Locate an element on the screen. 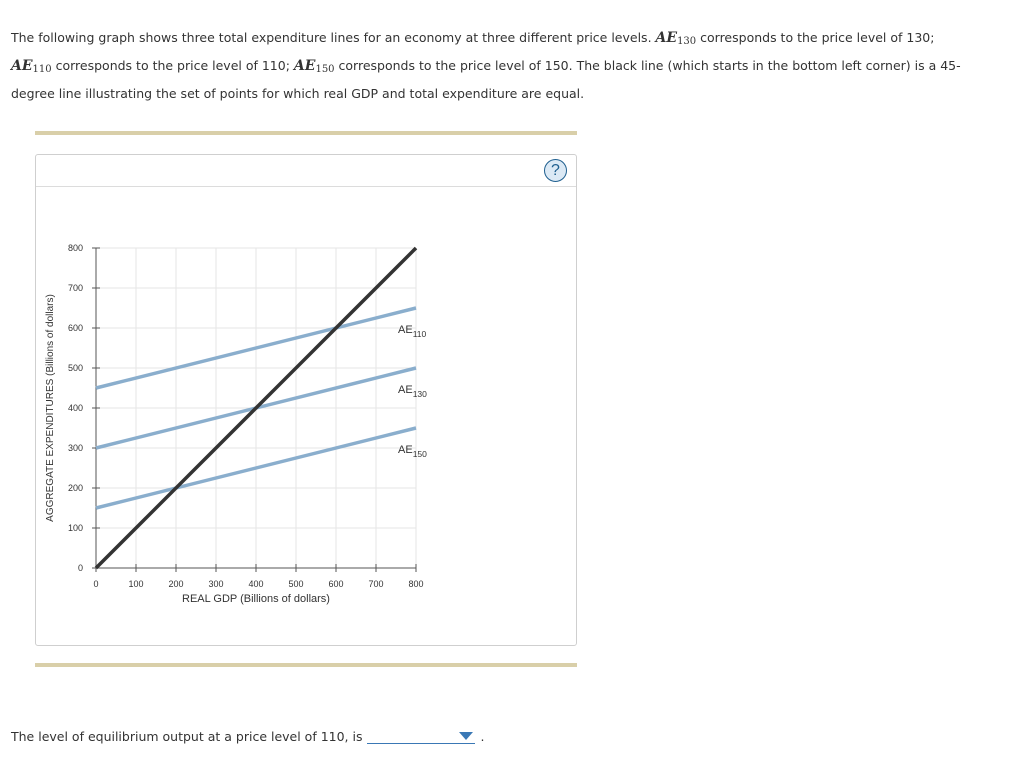  y-tick-label: 800 is located at coordinates (75, 248).